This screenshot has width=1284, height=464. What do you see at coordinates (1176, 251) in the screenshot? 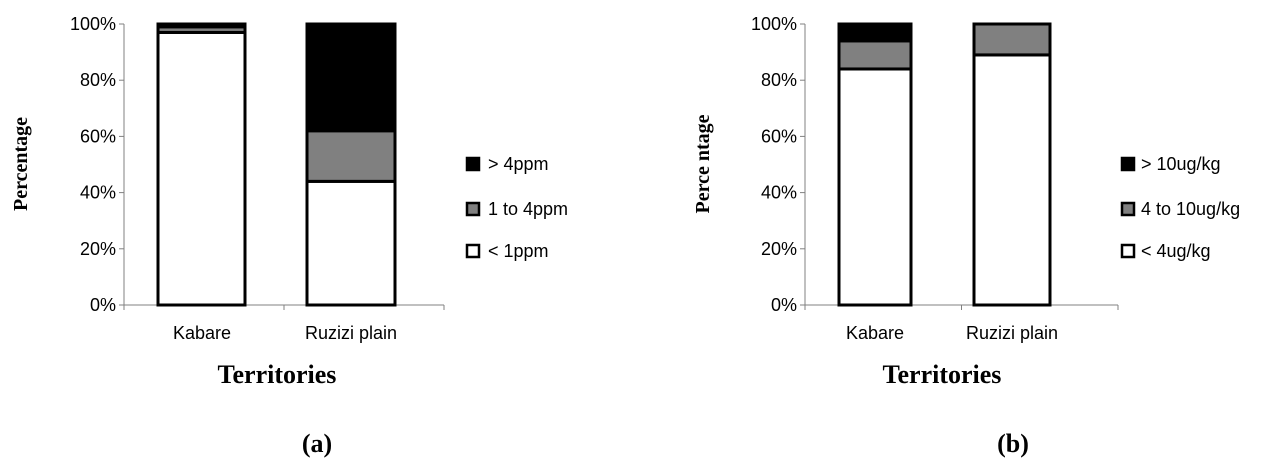
I see `legend-label: < 4ug/kg` at bounding box center [1176, 251].